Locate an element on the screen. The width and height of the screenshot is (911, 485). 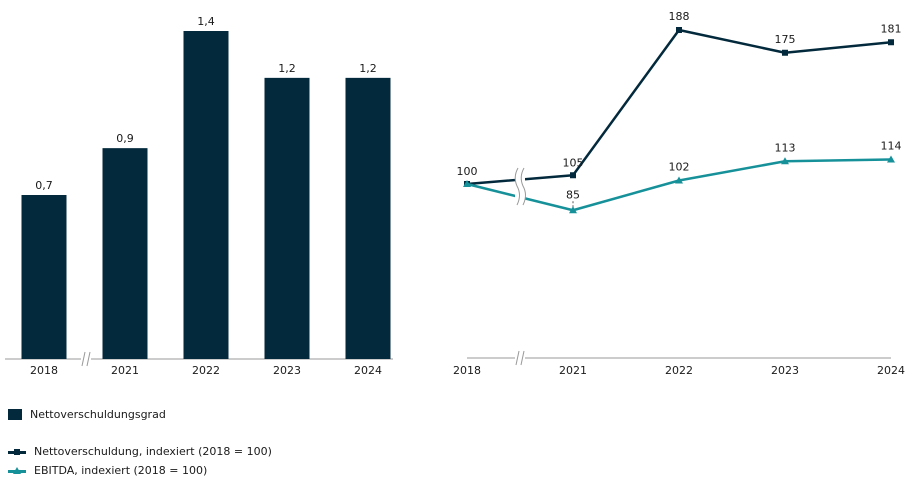
legend-label-bar: Nettoverschuldungsgrad is located at coordinates (98, 414).